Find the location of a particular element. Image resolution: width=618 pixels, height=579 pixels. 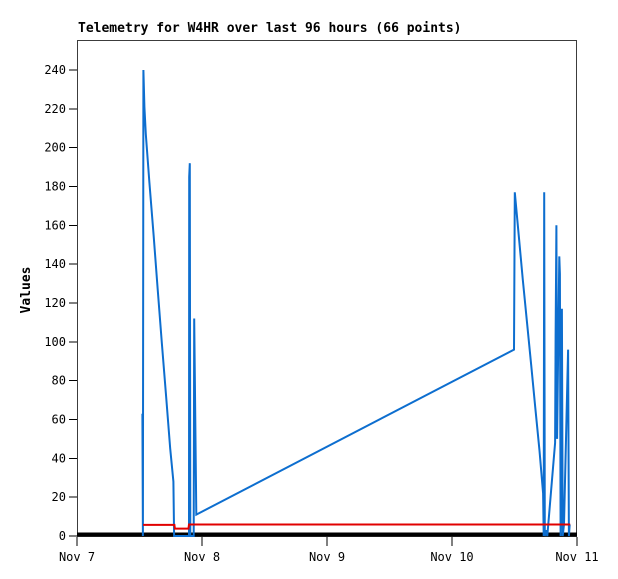

y-tick-label: 160 is located at coordinates (55, 225).